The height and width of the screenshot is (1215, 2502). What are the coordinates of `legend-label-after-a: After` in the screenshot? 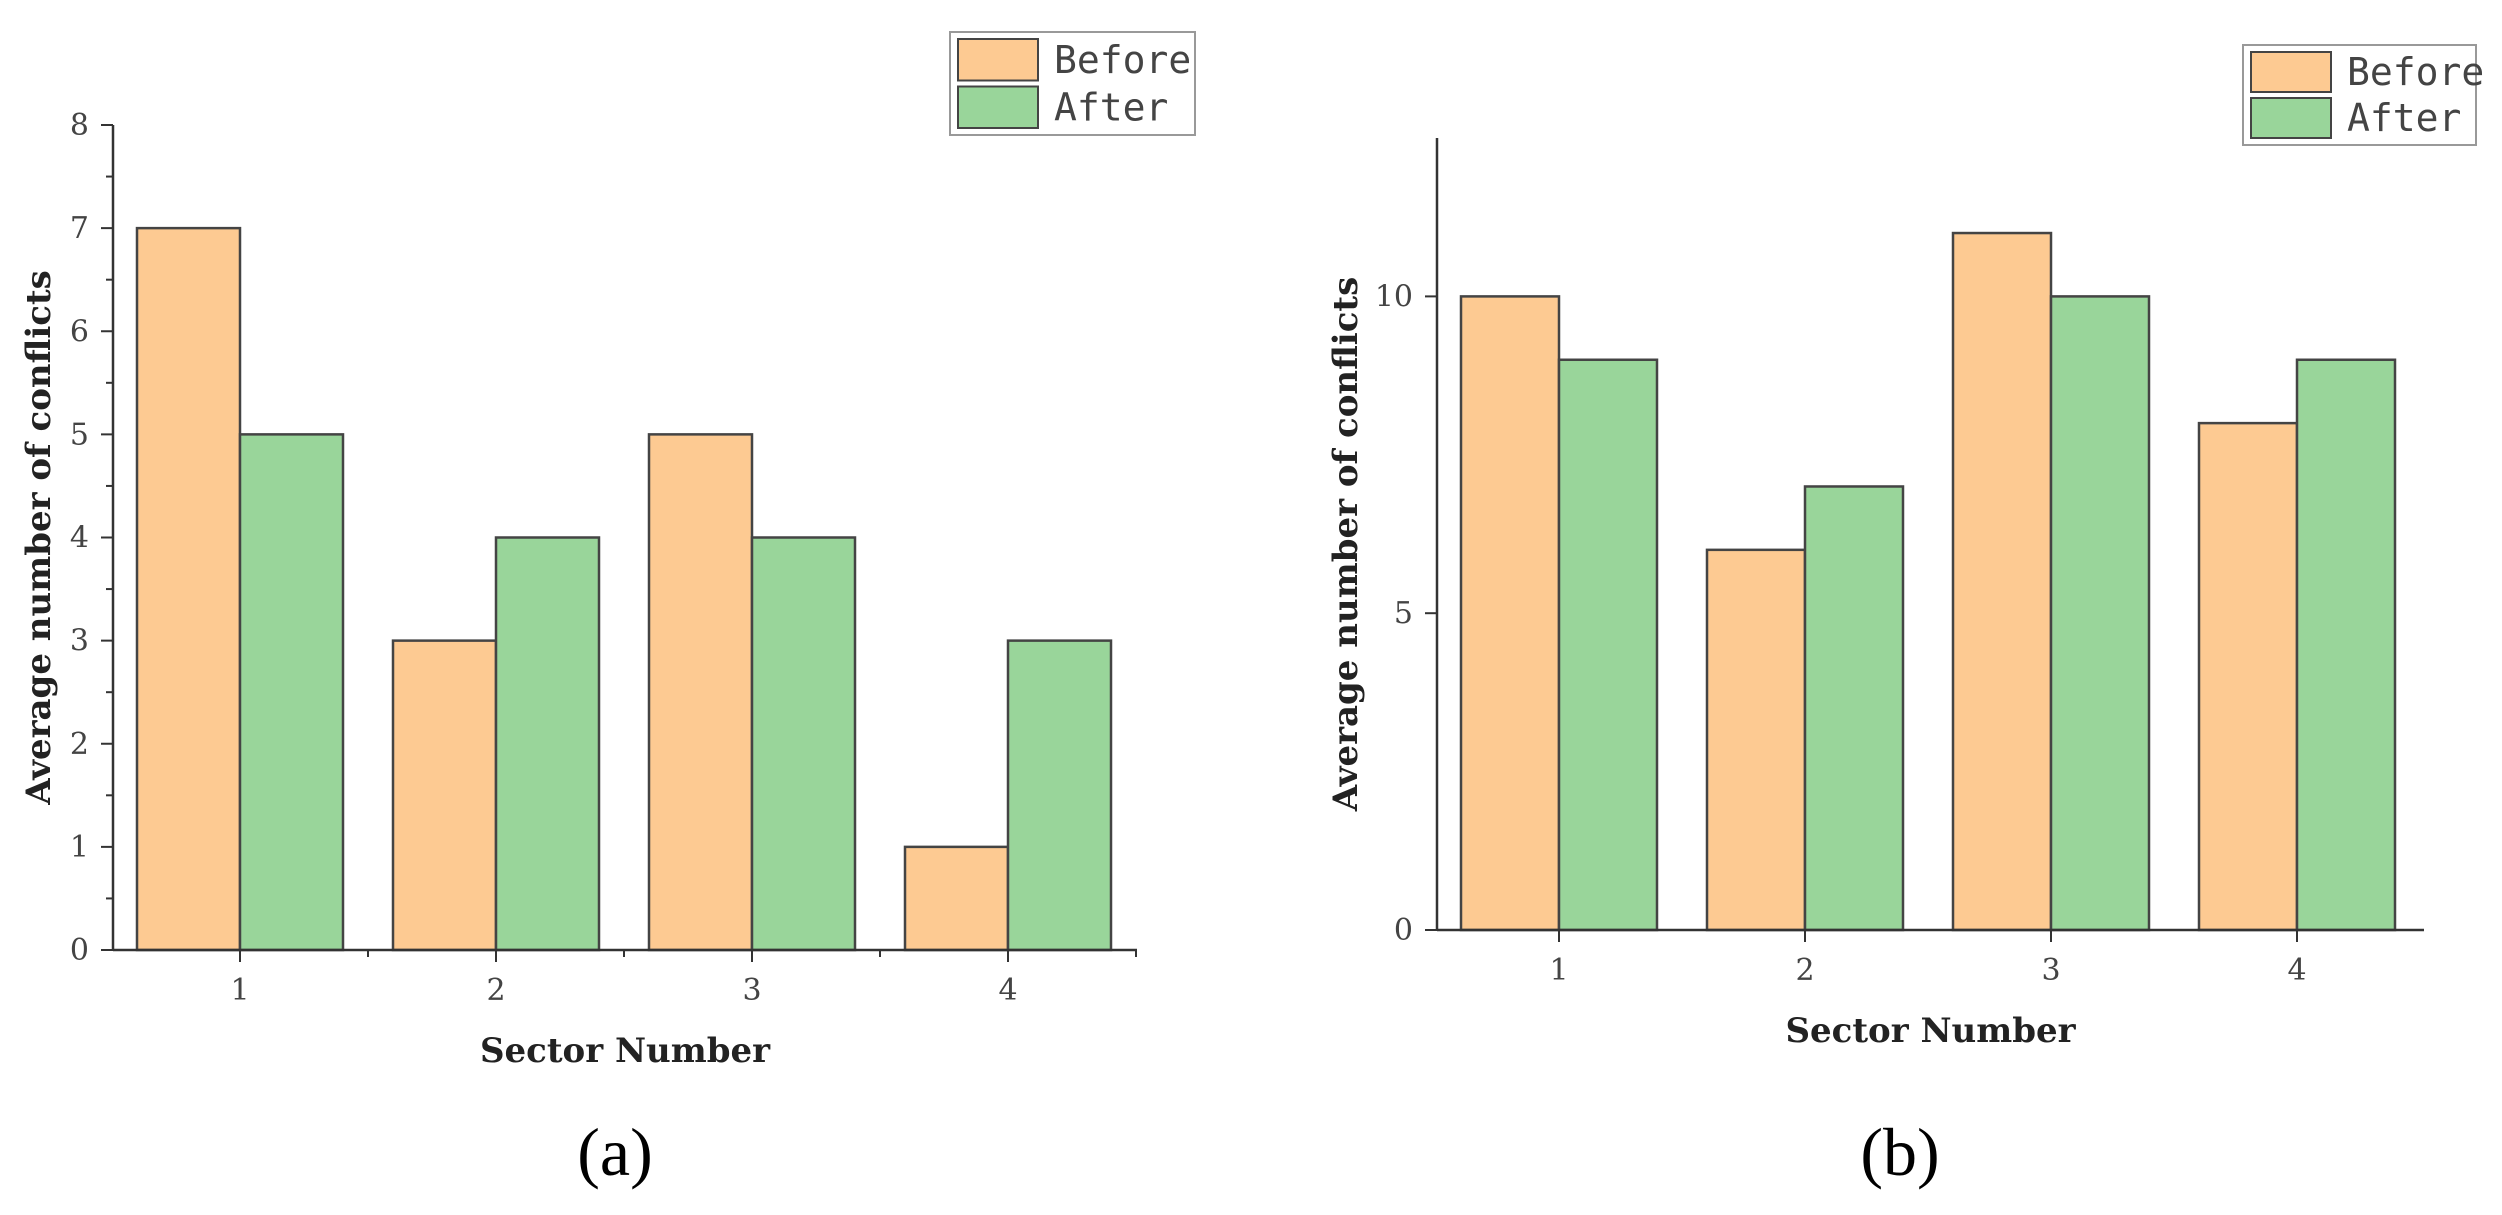 It's located at (1111, 107).